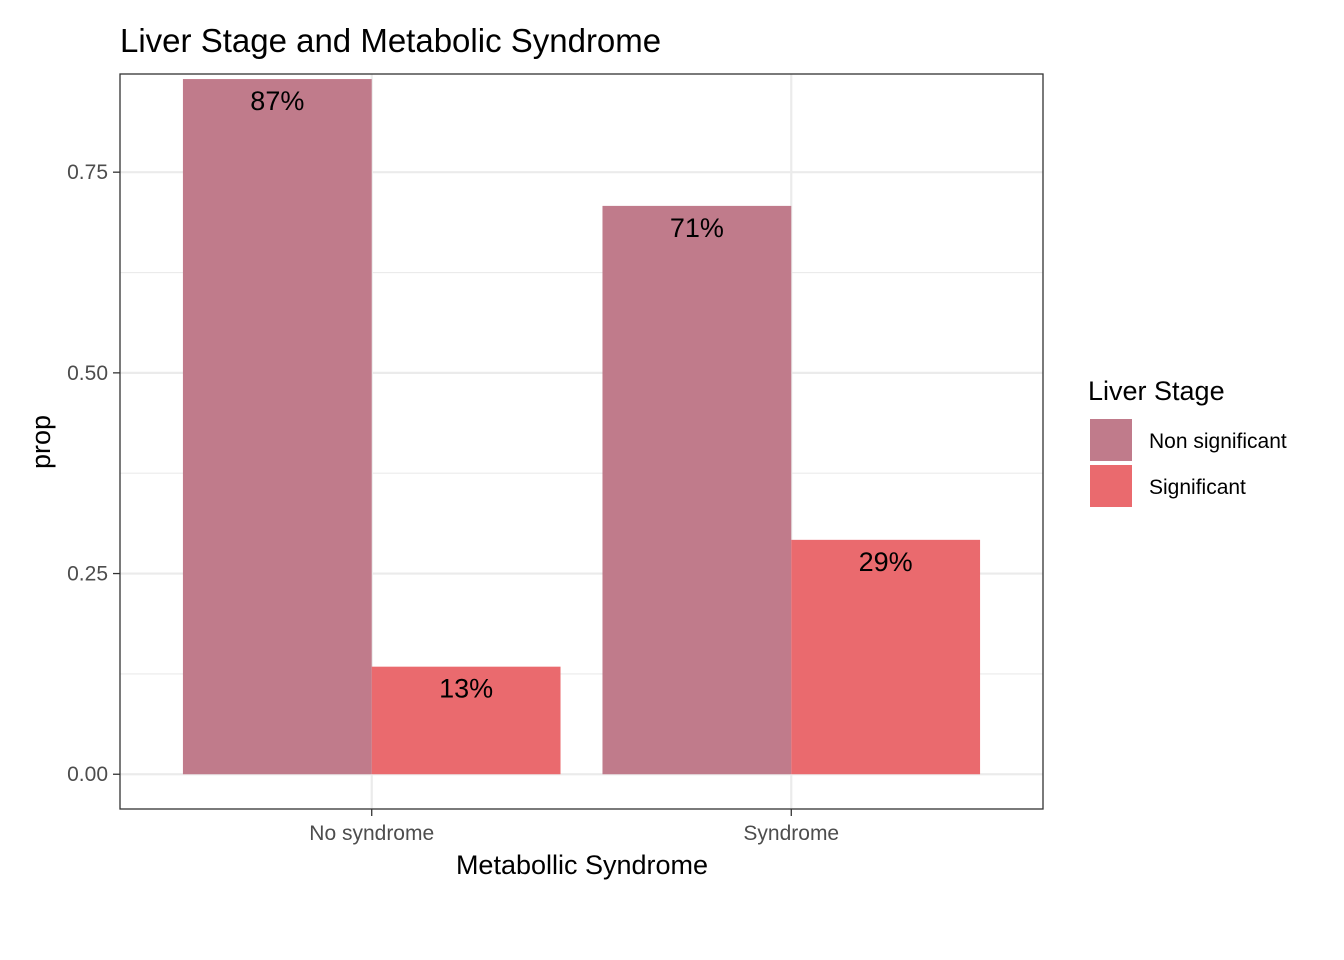 Image resolution: width=1344 pixels, height=960 pixels. I want to click on data-label: 13%, so click(466, 689).